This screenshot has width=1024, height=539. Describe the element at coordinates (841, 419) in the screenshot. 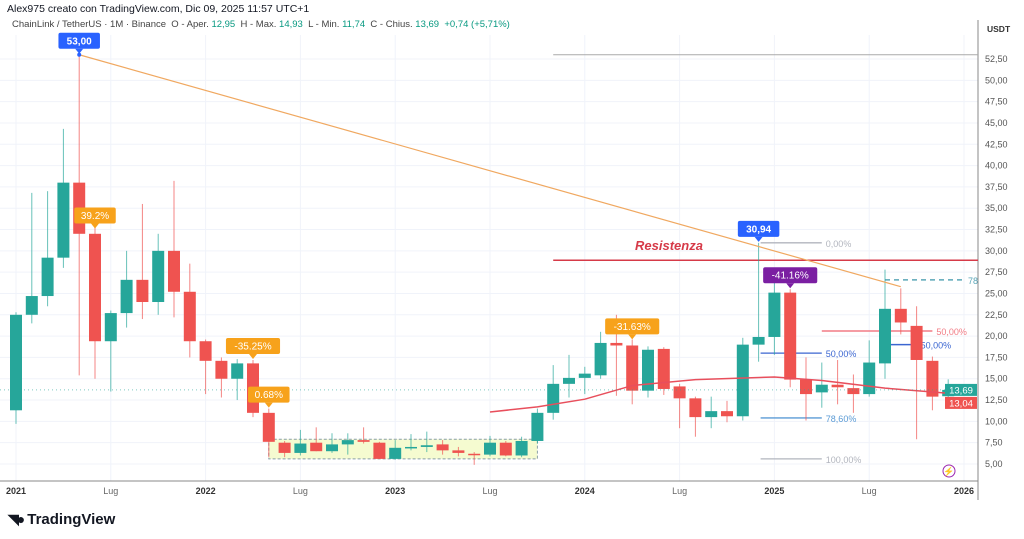

I see `fib-level-label: 78,60%` at that location.